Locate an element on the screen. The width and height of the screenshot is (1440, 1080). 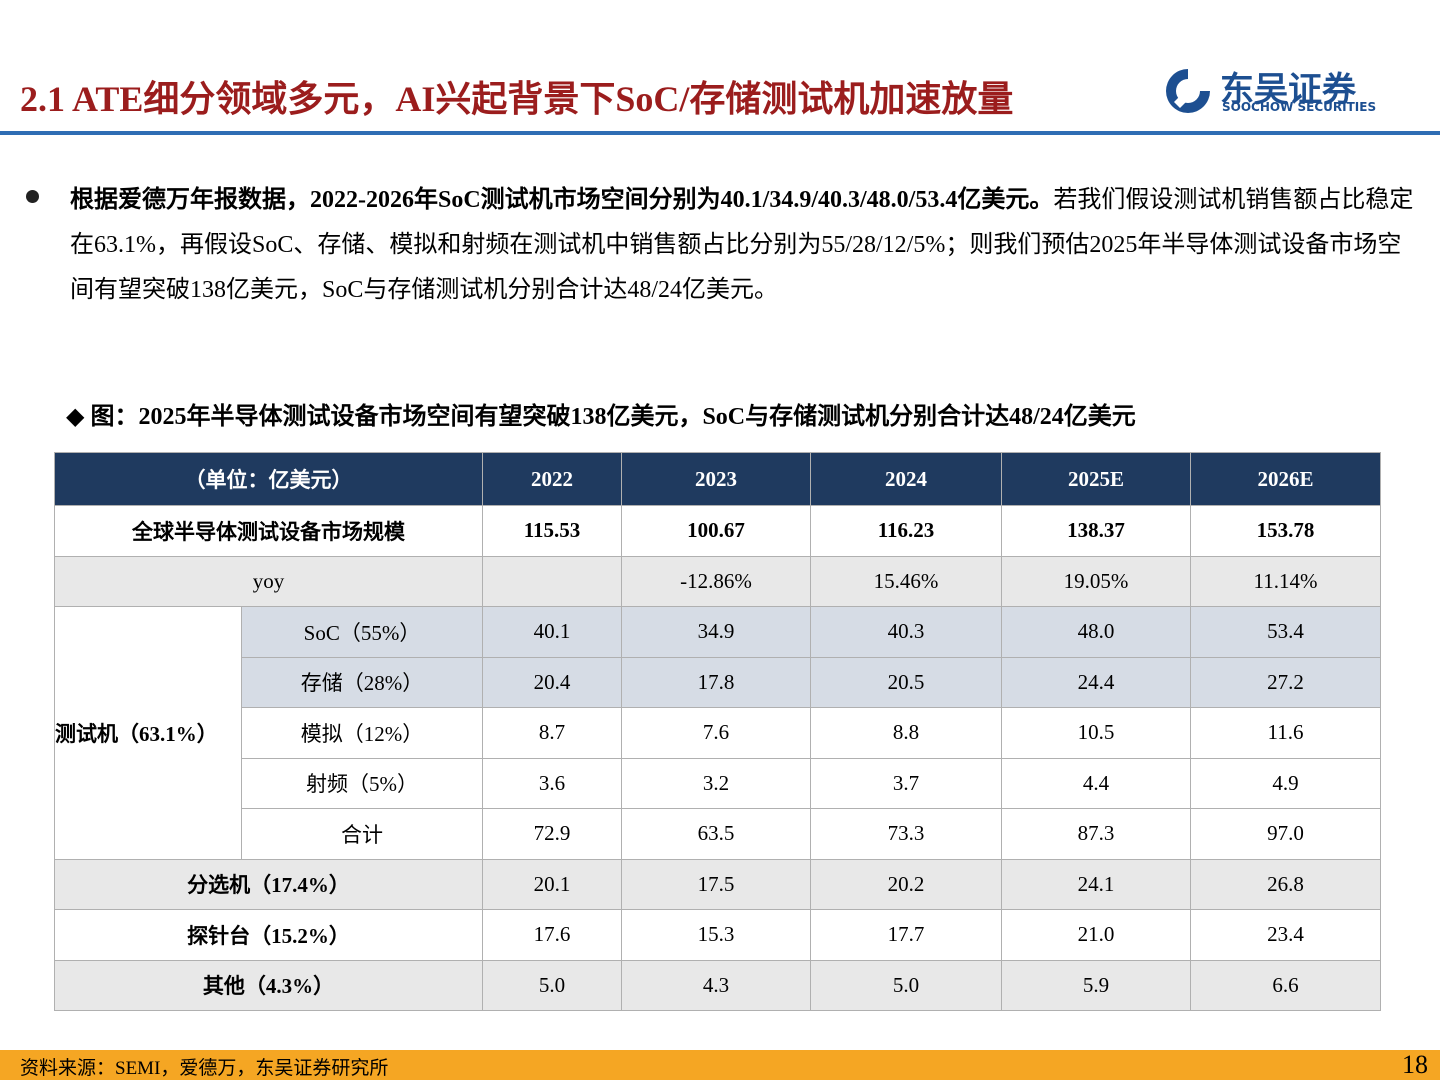
value-cell: 15.3 is located at coordinates (716, 935).